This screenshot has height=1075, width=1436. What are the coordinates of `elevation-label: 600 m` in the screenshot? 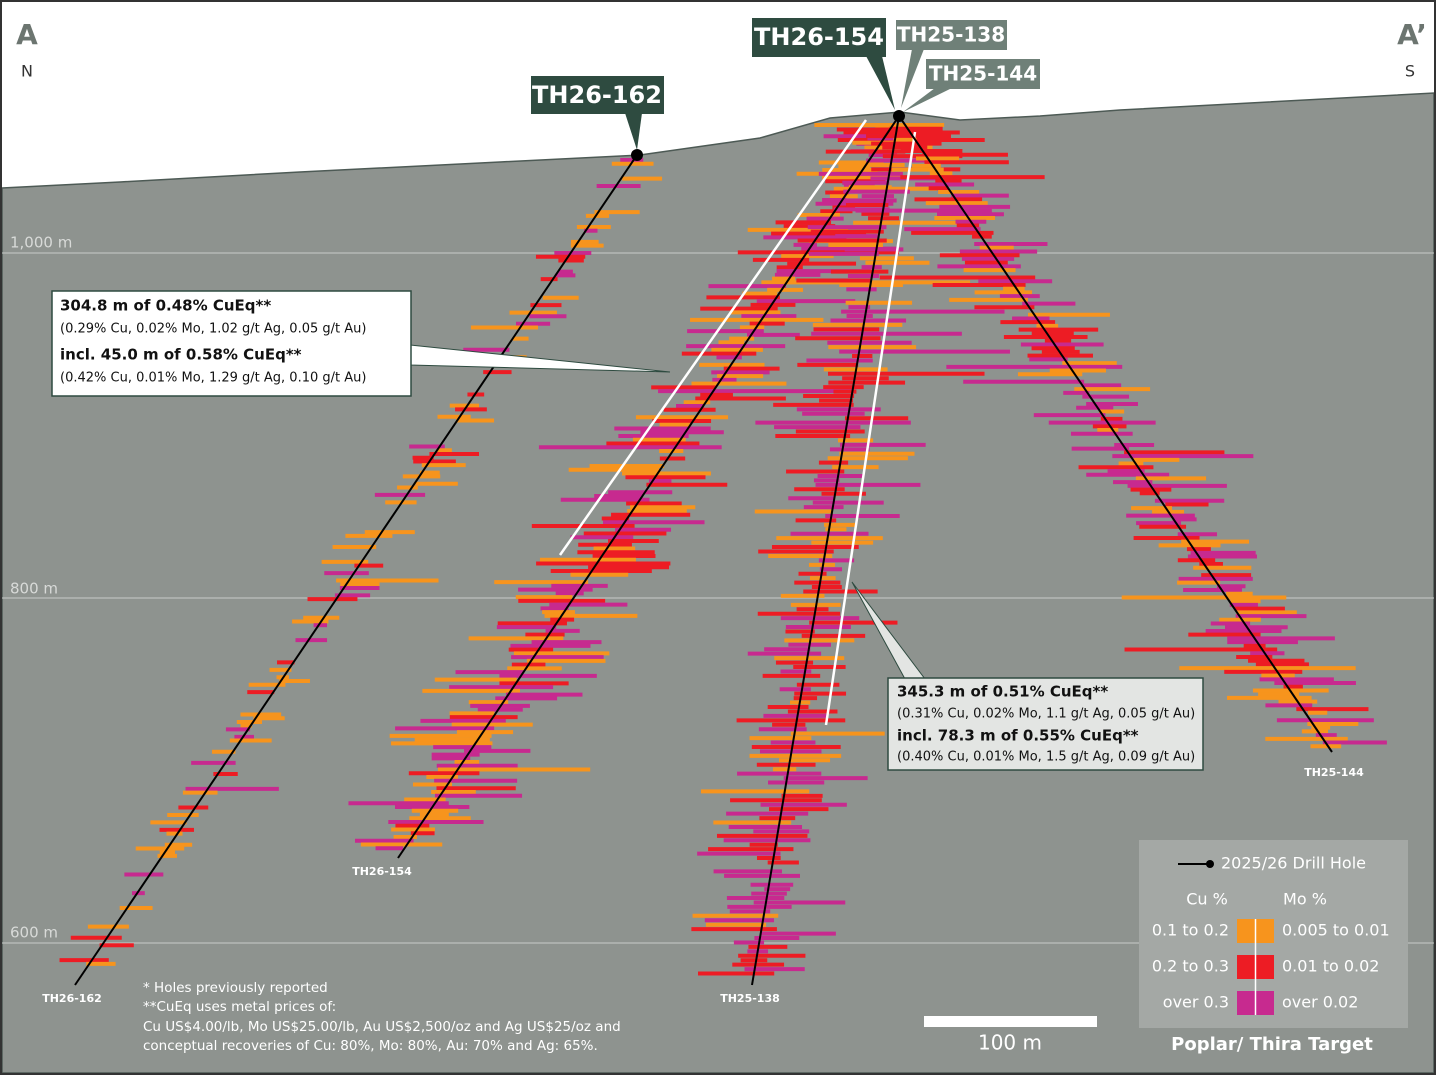 It's located at (34, 933).